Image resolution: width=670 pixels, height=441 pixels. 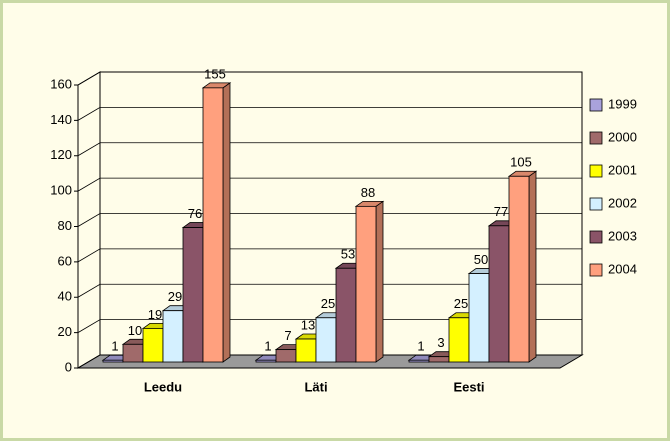 I want to click on x-tick-label: Leedu, so click(x=163, y=386).